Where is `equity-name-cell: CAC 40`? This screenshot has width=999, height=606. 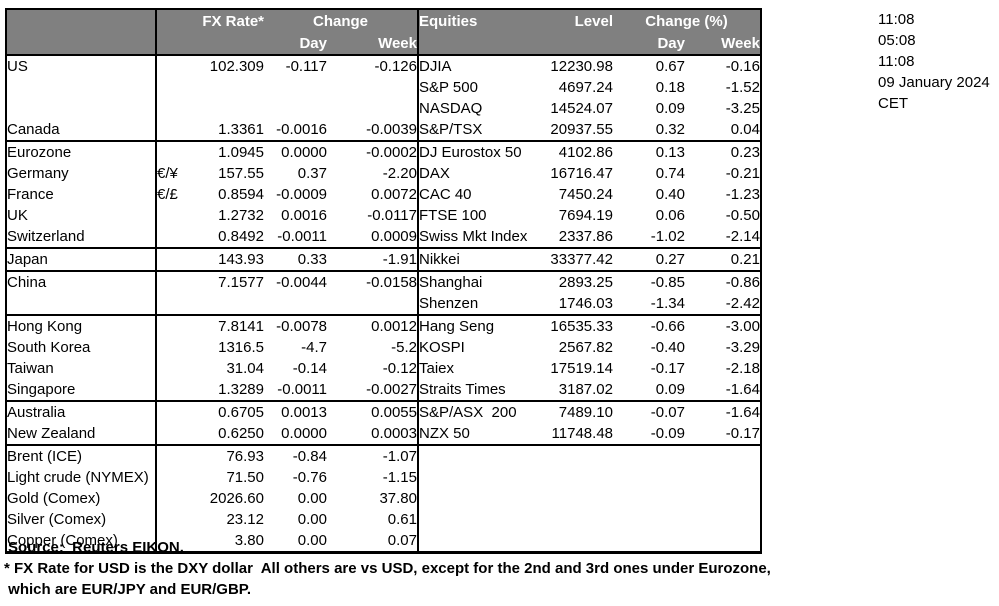
equity-name-cell: CAC 40 is located at coordinates (445, 194).